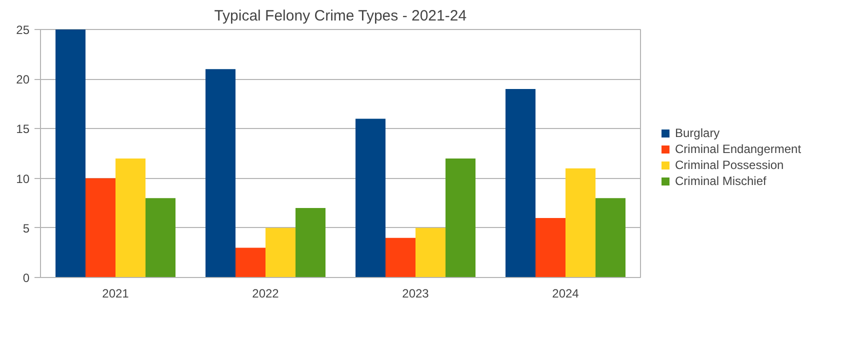  What do you see at coordinates (23, 179) in the screenshot?
I see `y-tick-label: 10` at bounding box center [23, 179].